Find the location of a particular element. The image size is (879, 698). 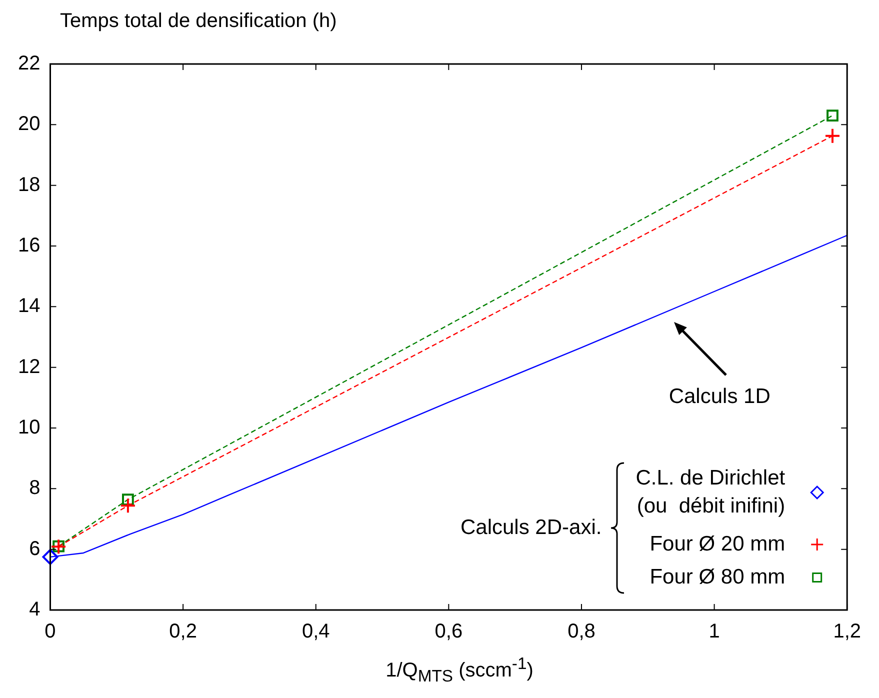

x-tick-label: 1,2 is located at coordinates (847, 631).